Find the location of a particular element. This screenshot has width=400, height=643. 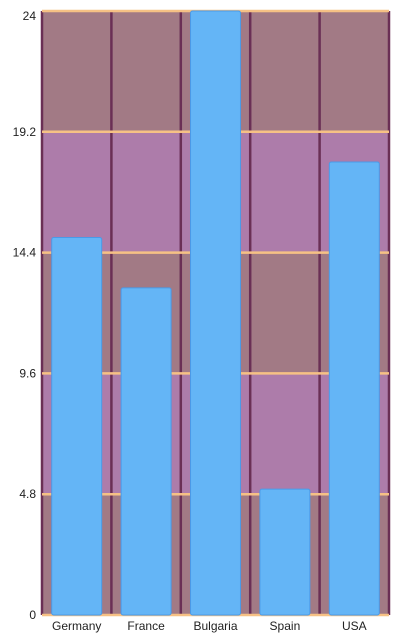

x-category-label: Spain is located at coordinates (285, 626).